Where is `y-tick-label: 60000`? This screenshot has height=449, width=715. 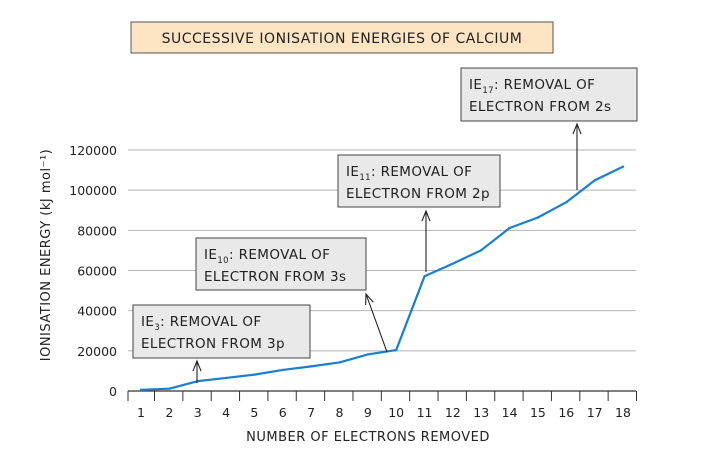 y-tick-label: 60000 is located at coordinates (97, 271).